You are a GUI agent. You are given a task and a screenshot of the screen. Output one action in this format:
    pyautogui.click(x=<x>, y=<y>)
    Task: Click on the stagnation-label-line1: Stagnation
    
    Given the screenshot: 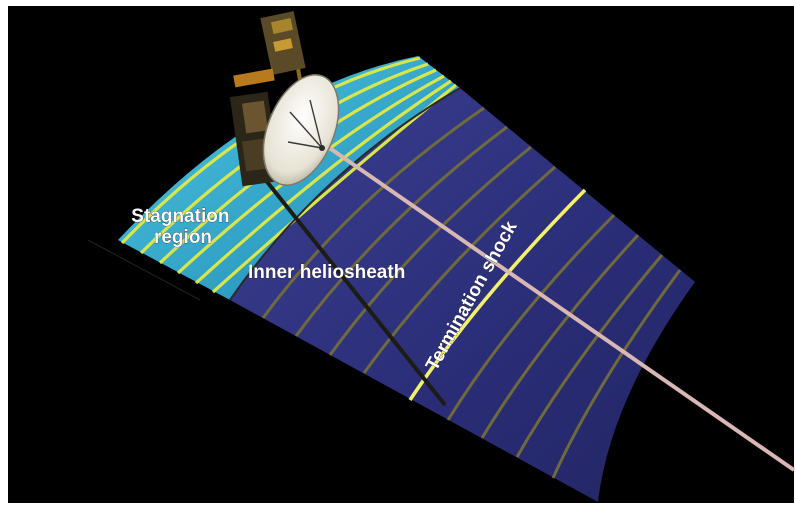 What is the action you would take?
    pyautogui.click(x=180, y=216)
    